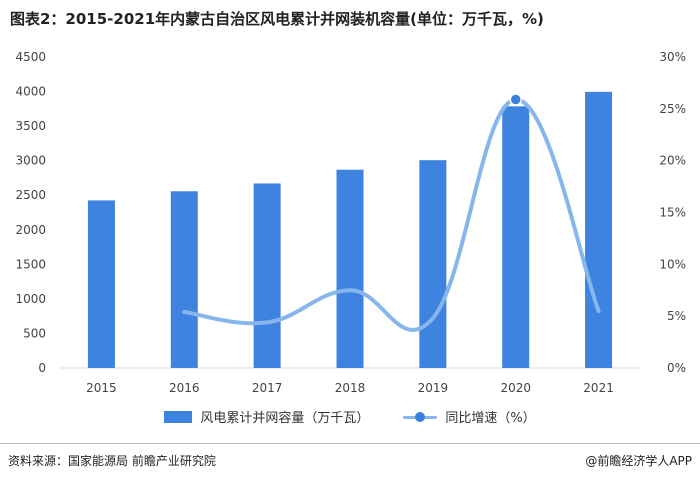 This screenshot has height=480, width=700. What do you see at coordinates (672, 57) in the screenshot?
I see `y-right-tick-label: 30%` at bounding box center [672, 57].